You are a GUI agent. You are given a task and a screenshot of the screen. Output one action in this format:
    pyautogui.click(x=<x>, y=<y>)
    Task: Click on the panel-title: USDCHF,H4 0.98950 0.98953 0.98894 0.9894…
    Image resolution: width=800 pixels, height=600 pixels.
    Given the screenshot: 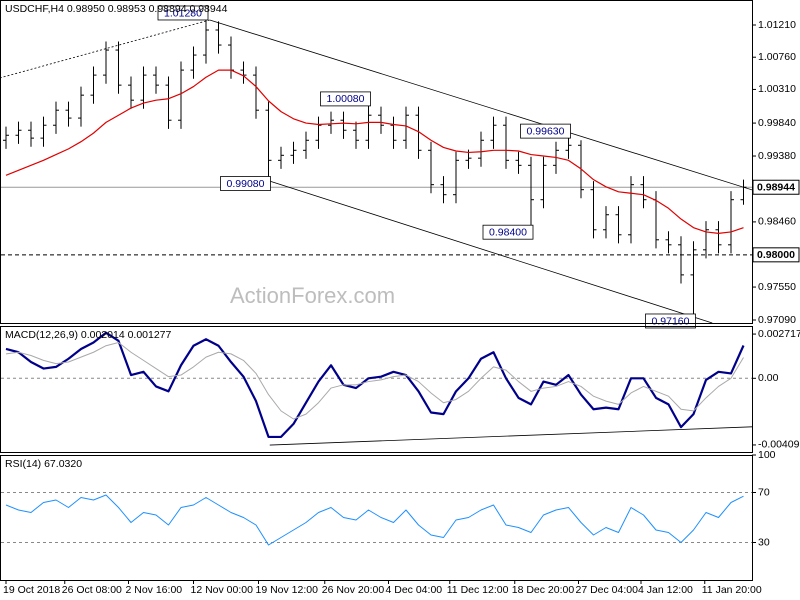 What is the action you would take?
    pyautogui.click(x=116, y=9)
    